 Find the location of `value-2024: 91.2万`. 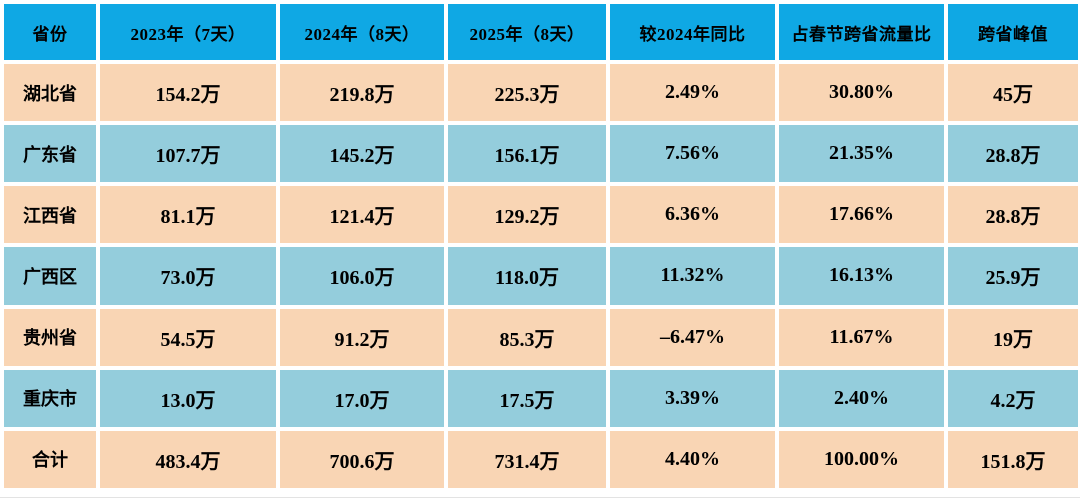

value-2024: 91.2万 is located at coordinates (362, 337).